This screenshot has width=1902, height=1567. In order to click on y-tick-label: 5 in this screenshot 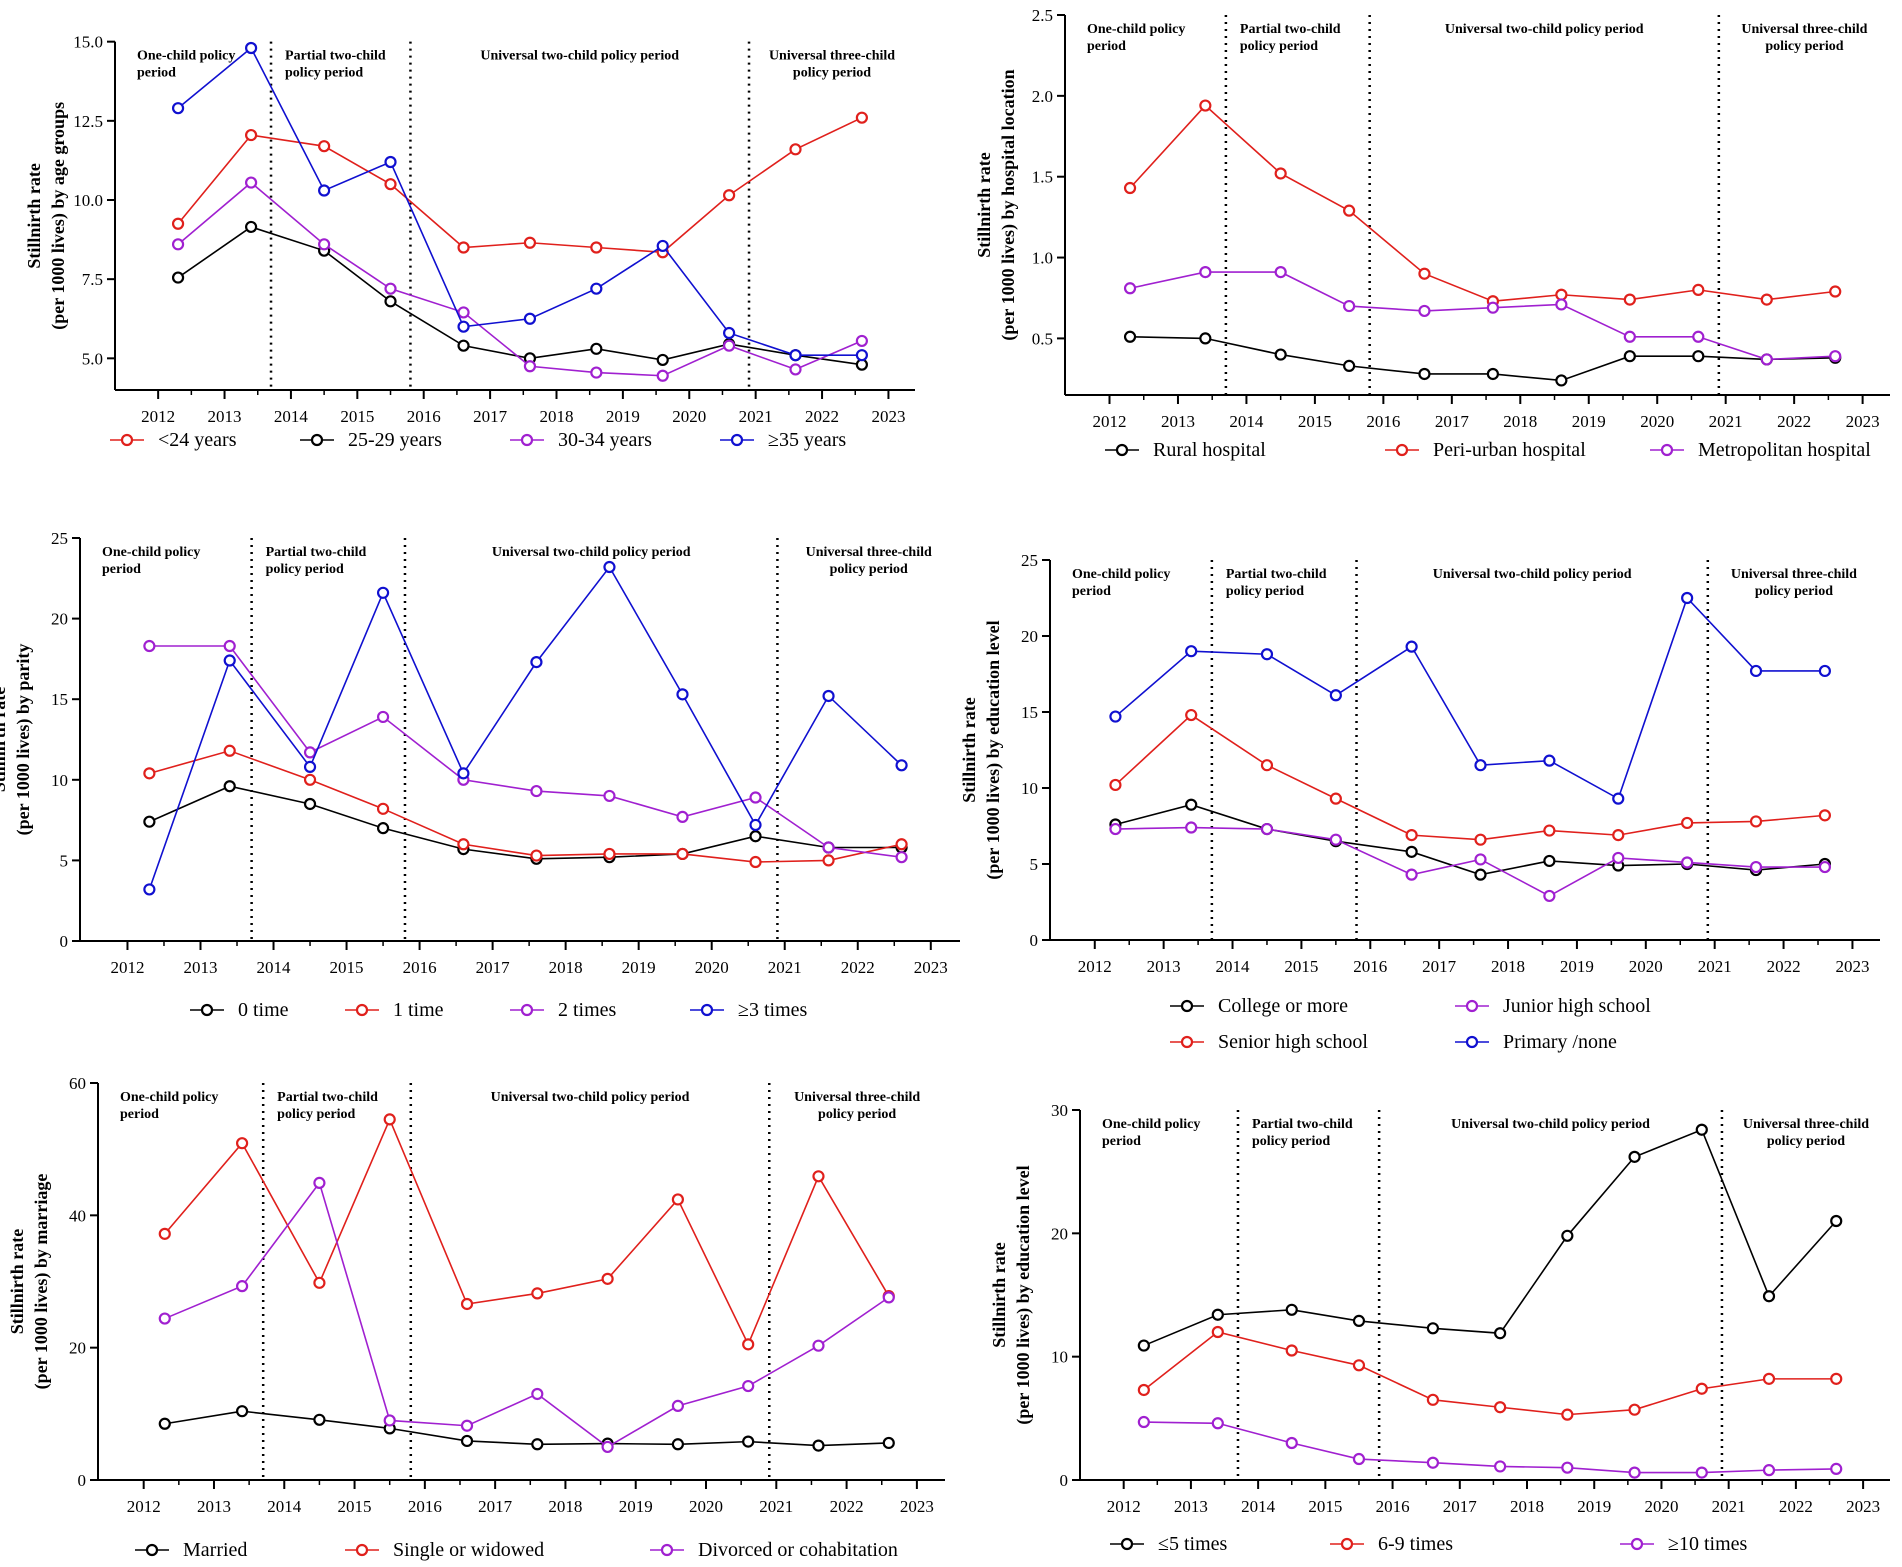, I will do `click(1034, 864)`.